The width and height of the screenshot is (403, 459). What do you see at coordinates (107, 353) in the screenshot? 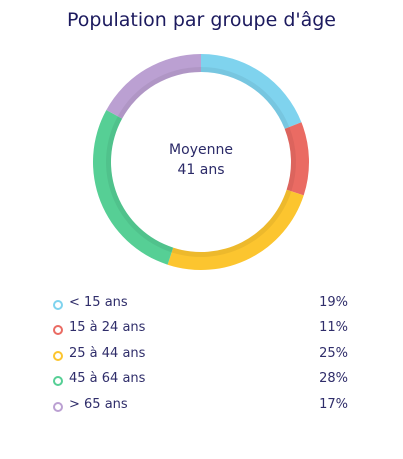
I see `legend-label: 25 à 44 ans` at bounding box center [107, 353].